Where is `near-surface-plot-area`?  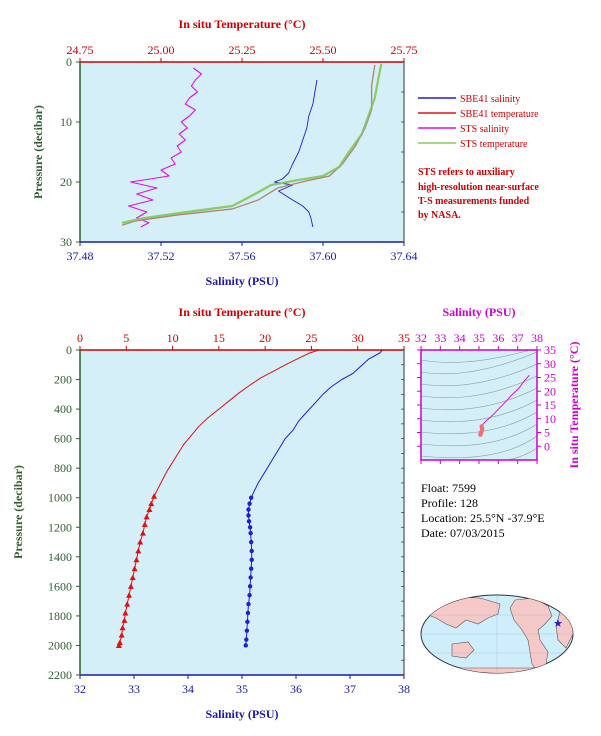
near-surface-plot-area is located at coordinates (242, 152).